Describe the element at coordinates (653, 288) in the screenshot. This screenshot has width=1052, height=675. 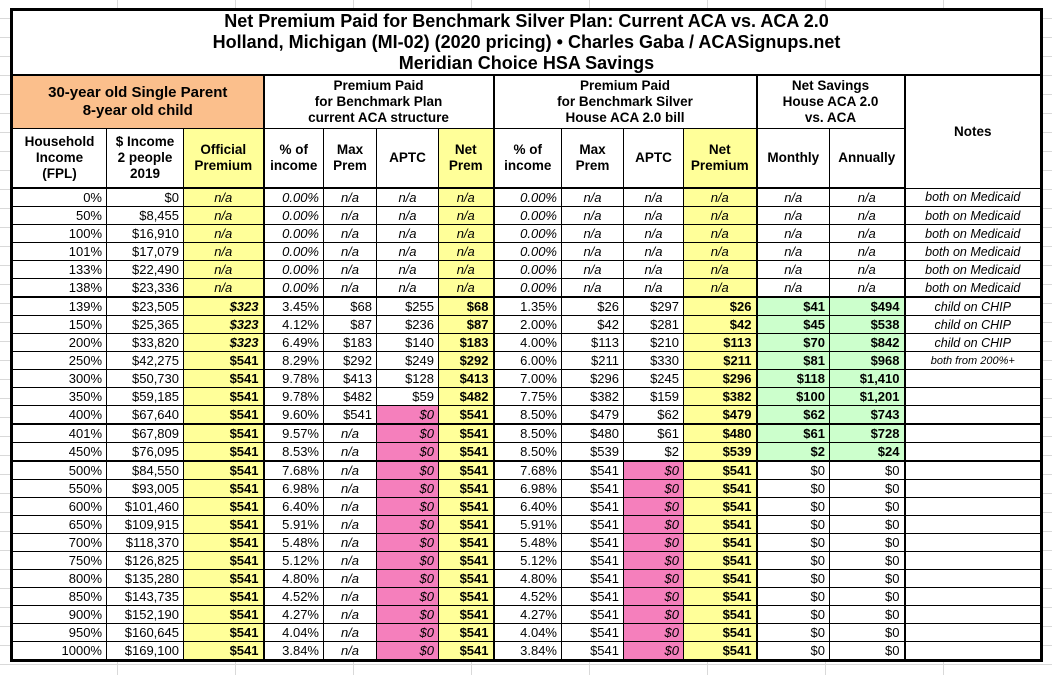
I see `cell-aca2-aptc: n/a` at that location.